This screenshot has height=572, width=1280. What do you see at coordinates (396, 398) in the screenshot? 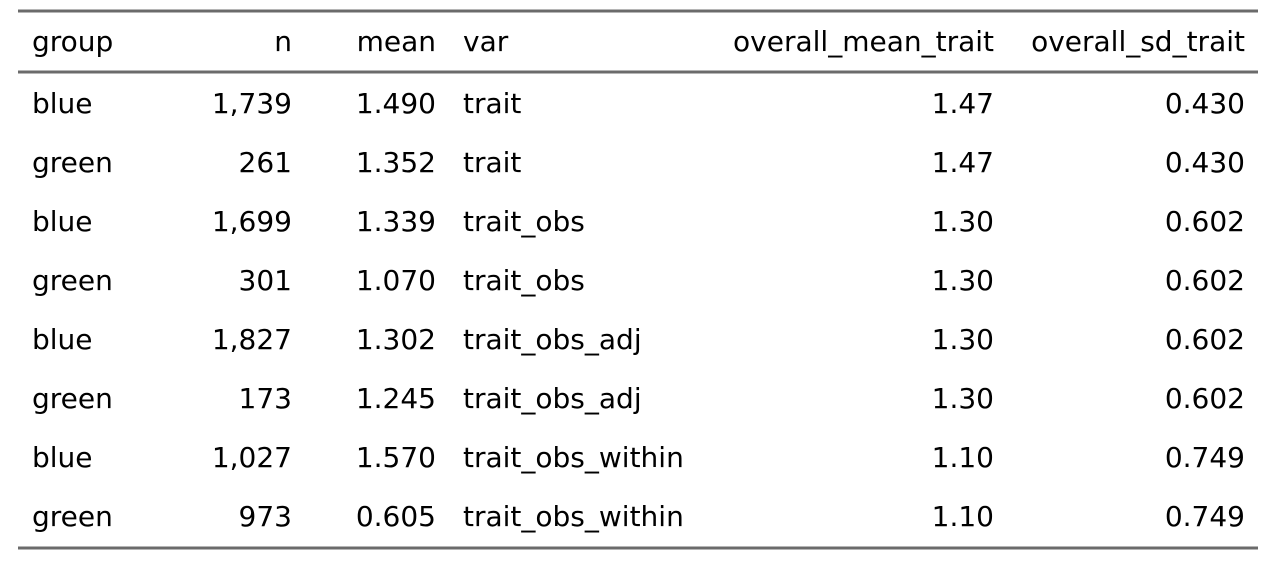
I see `cell: 1.245` at bounding box center [396, 398].